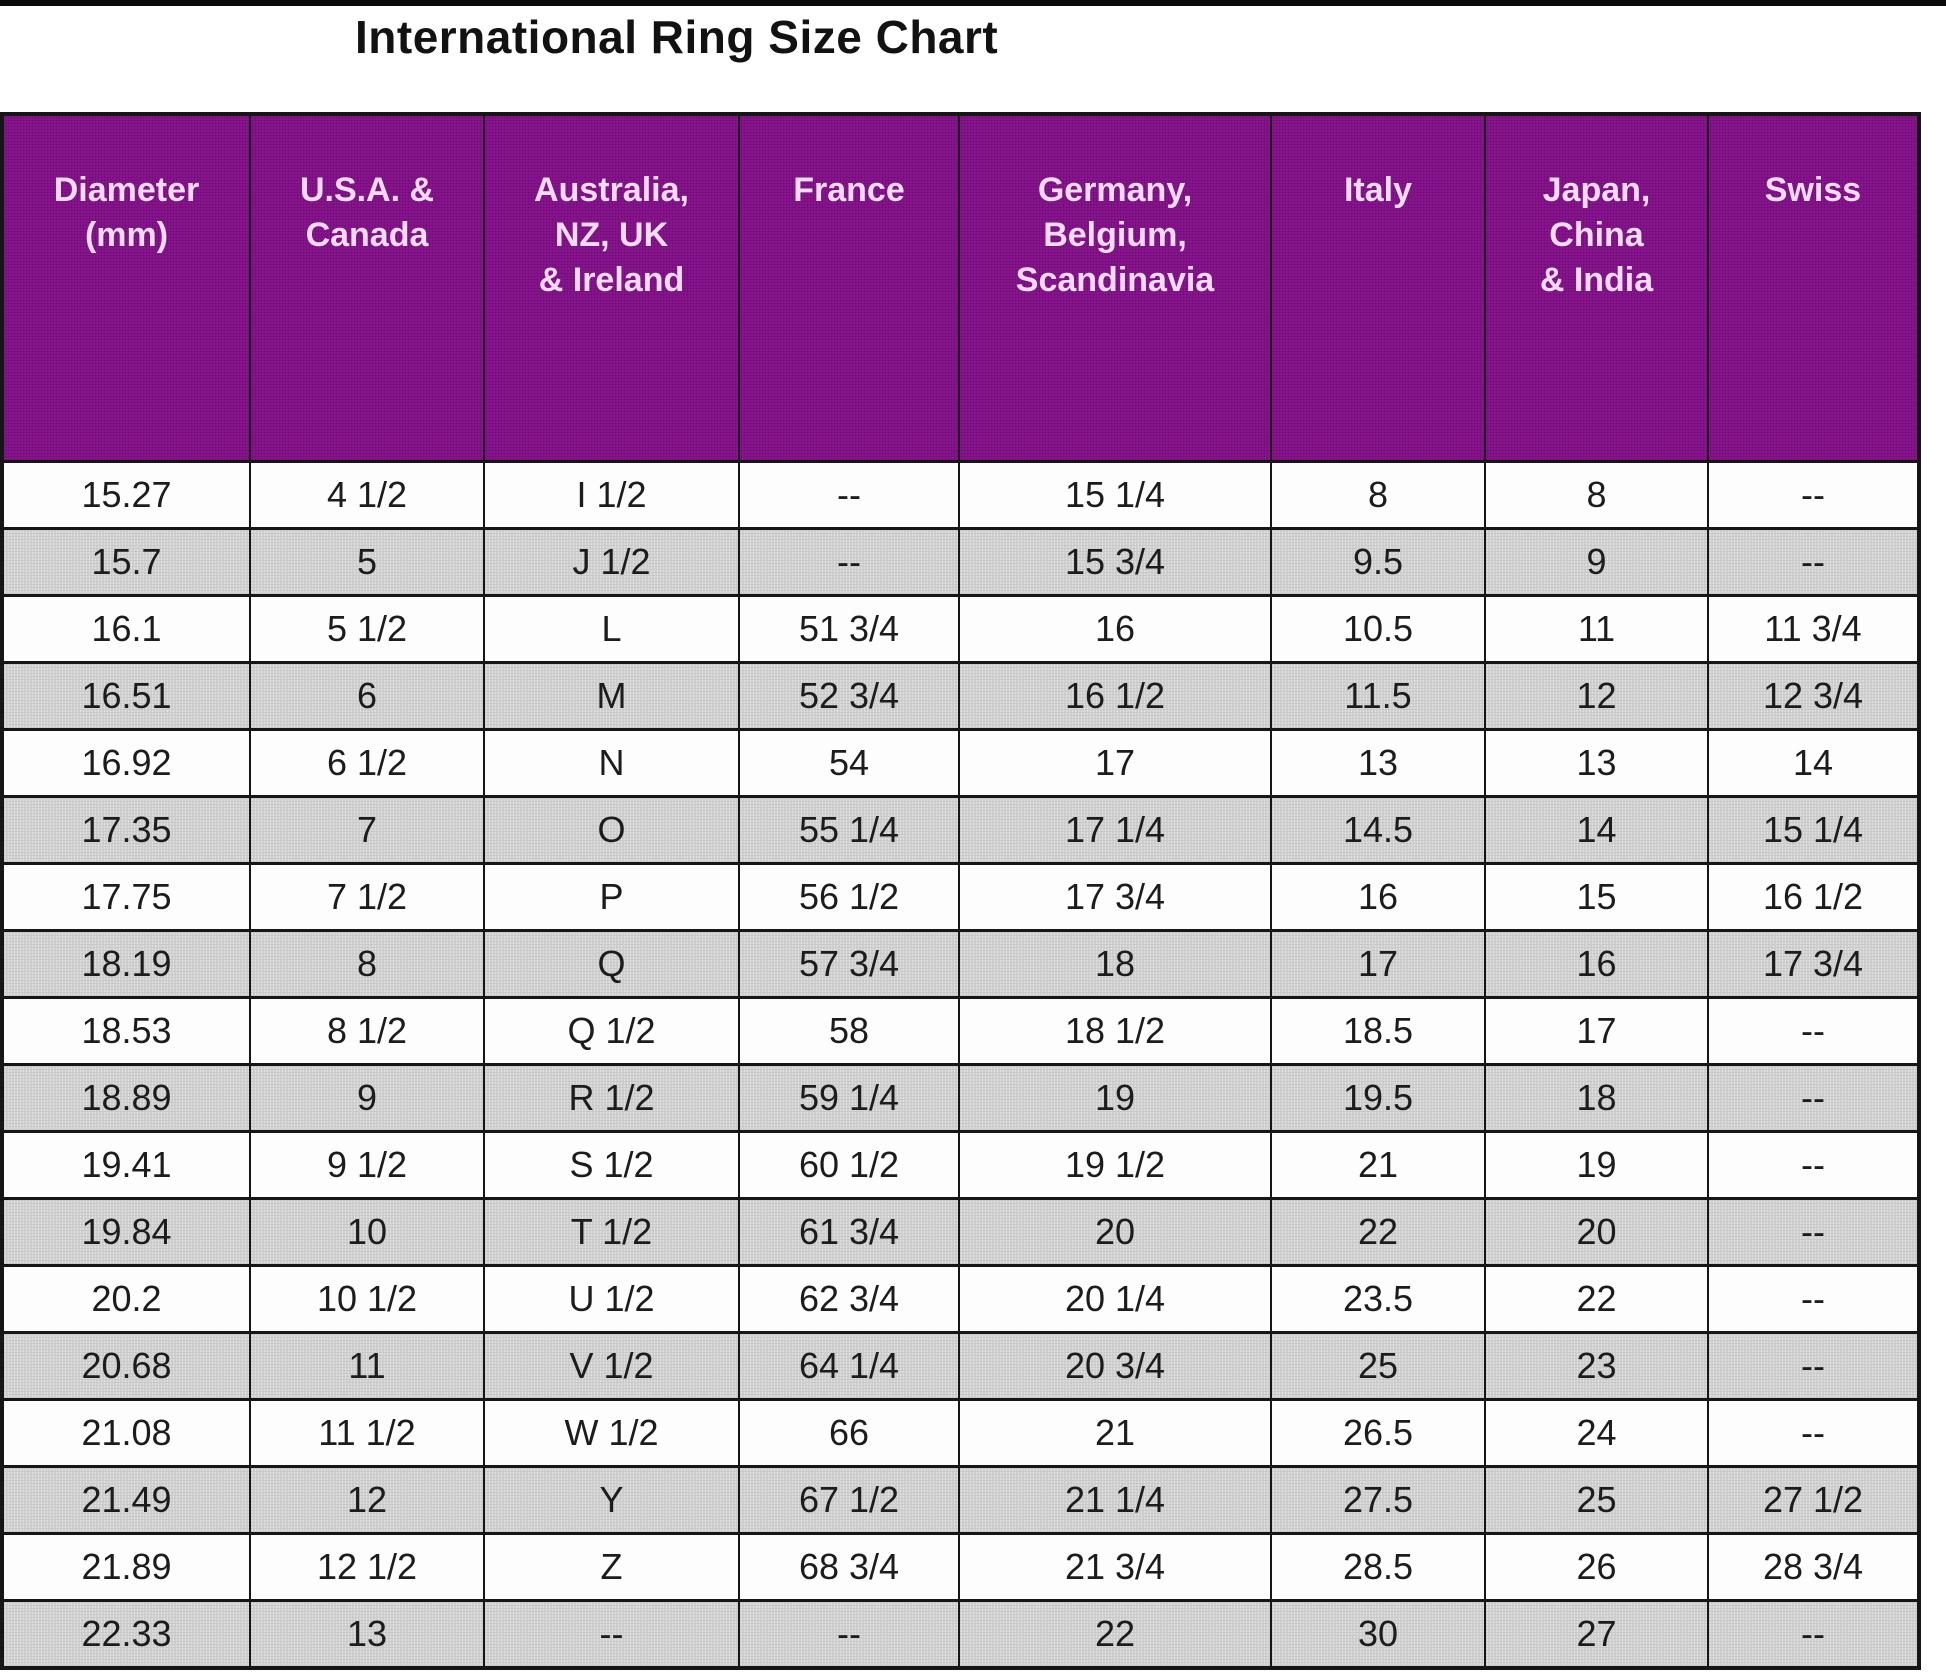 The width and height of the screenshot is (1946, 1674). Describe the element at coordinates (849, 629) in the screenshot. I see `table-cell: 51 3/4` at that location.